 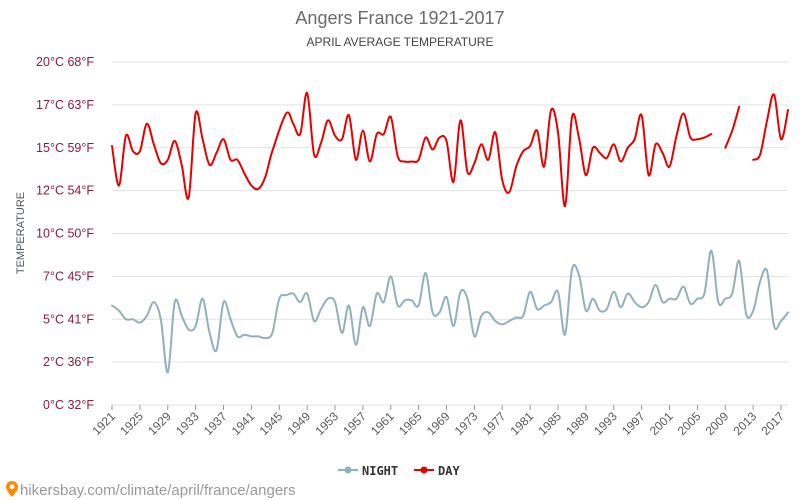 I want to click on x-tick-label: 1949, so click(x=298, y=423).